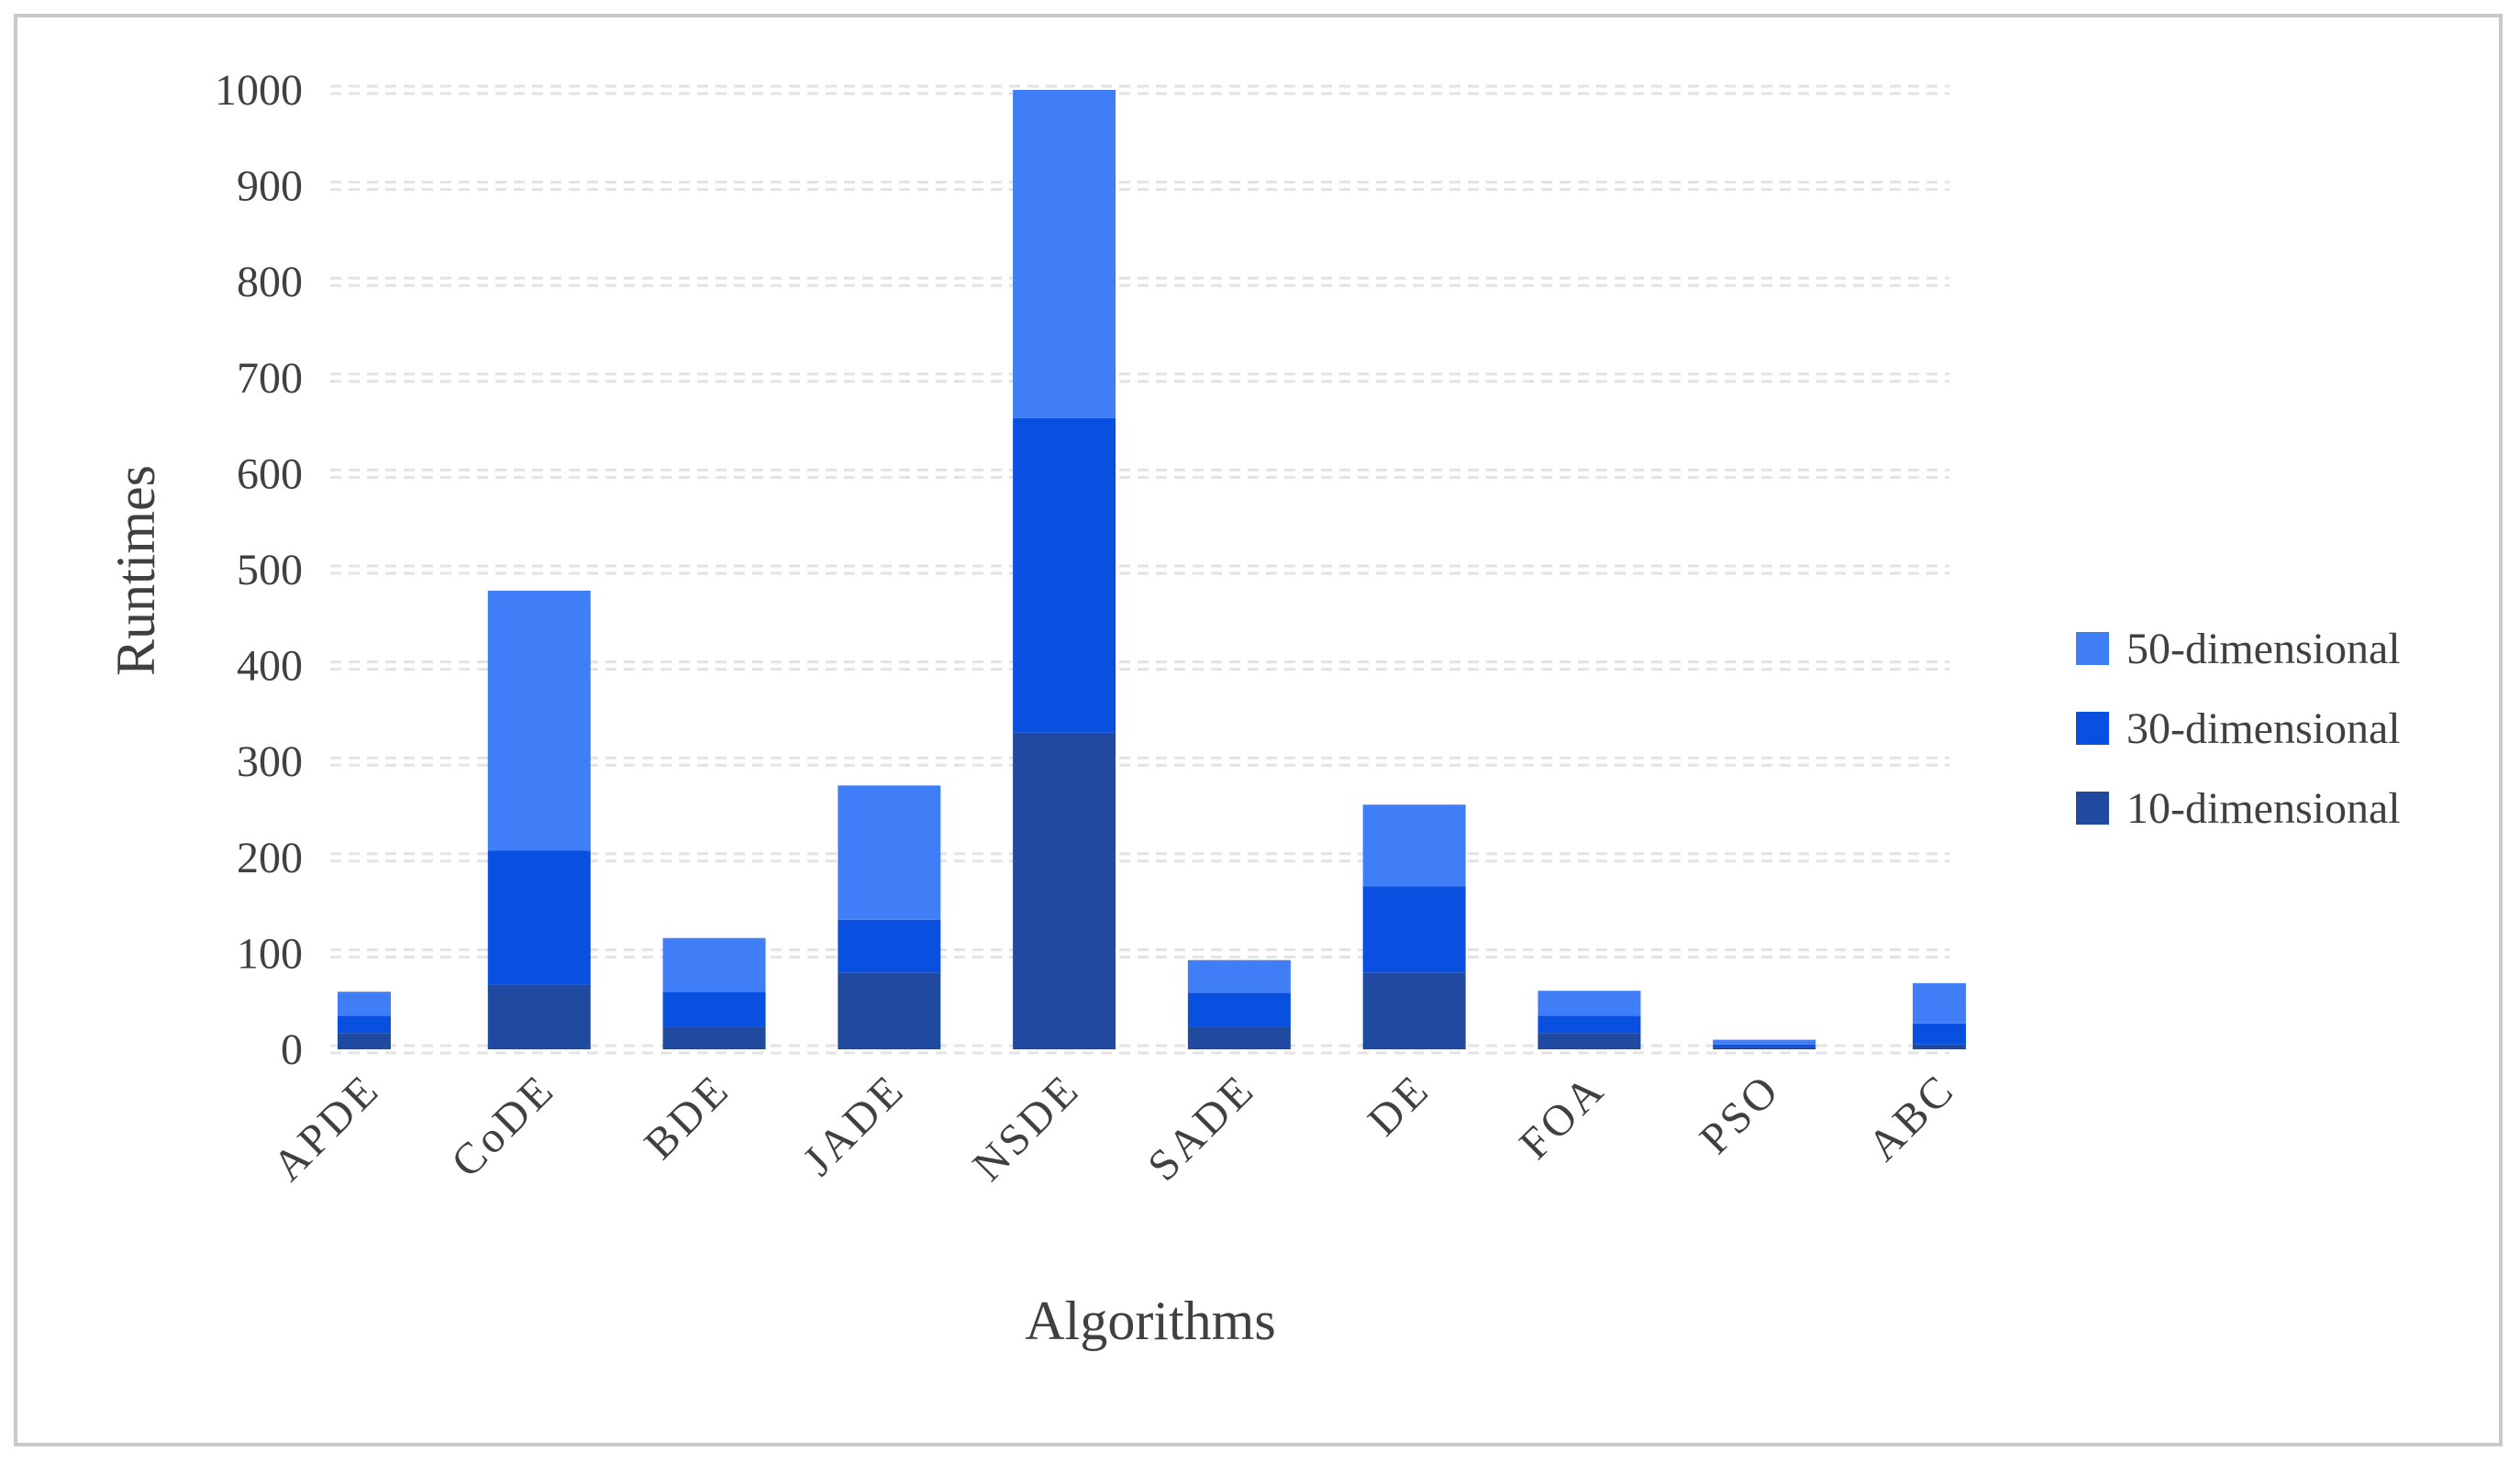 The height and width of the screenshot is (1463, 2520). What do you see at coordinates (270, 186) in the screenshot?
I see `y-tick-label: 900` at bounding box center [270, 186].